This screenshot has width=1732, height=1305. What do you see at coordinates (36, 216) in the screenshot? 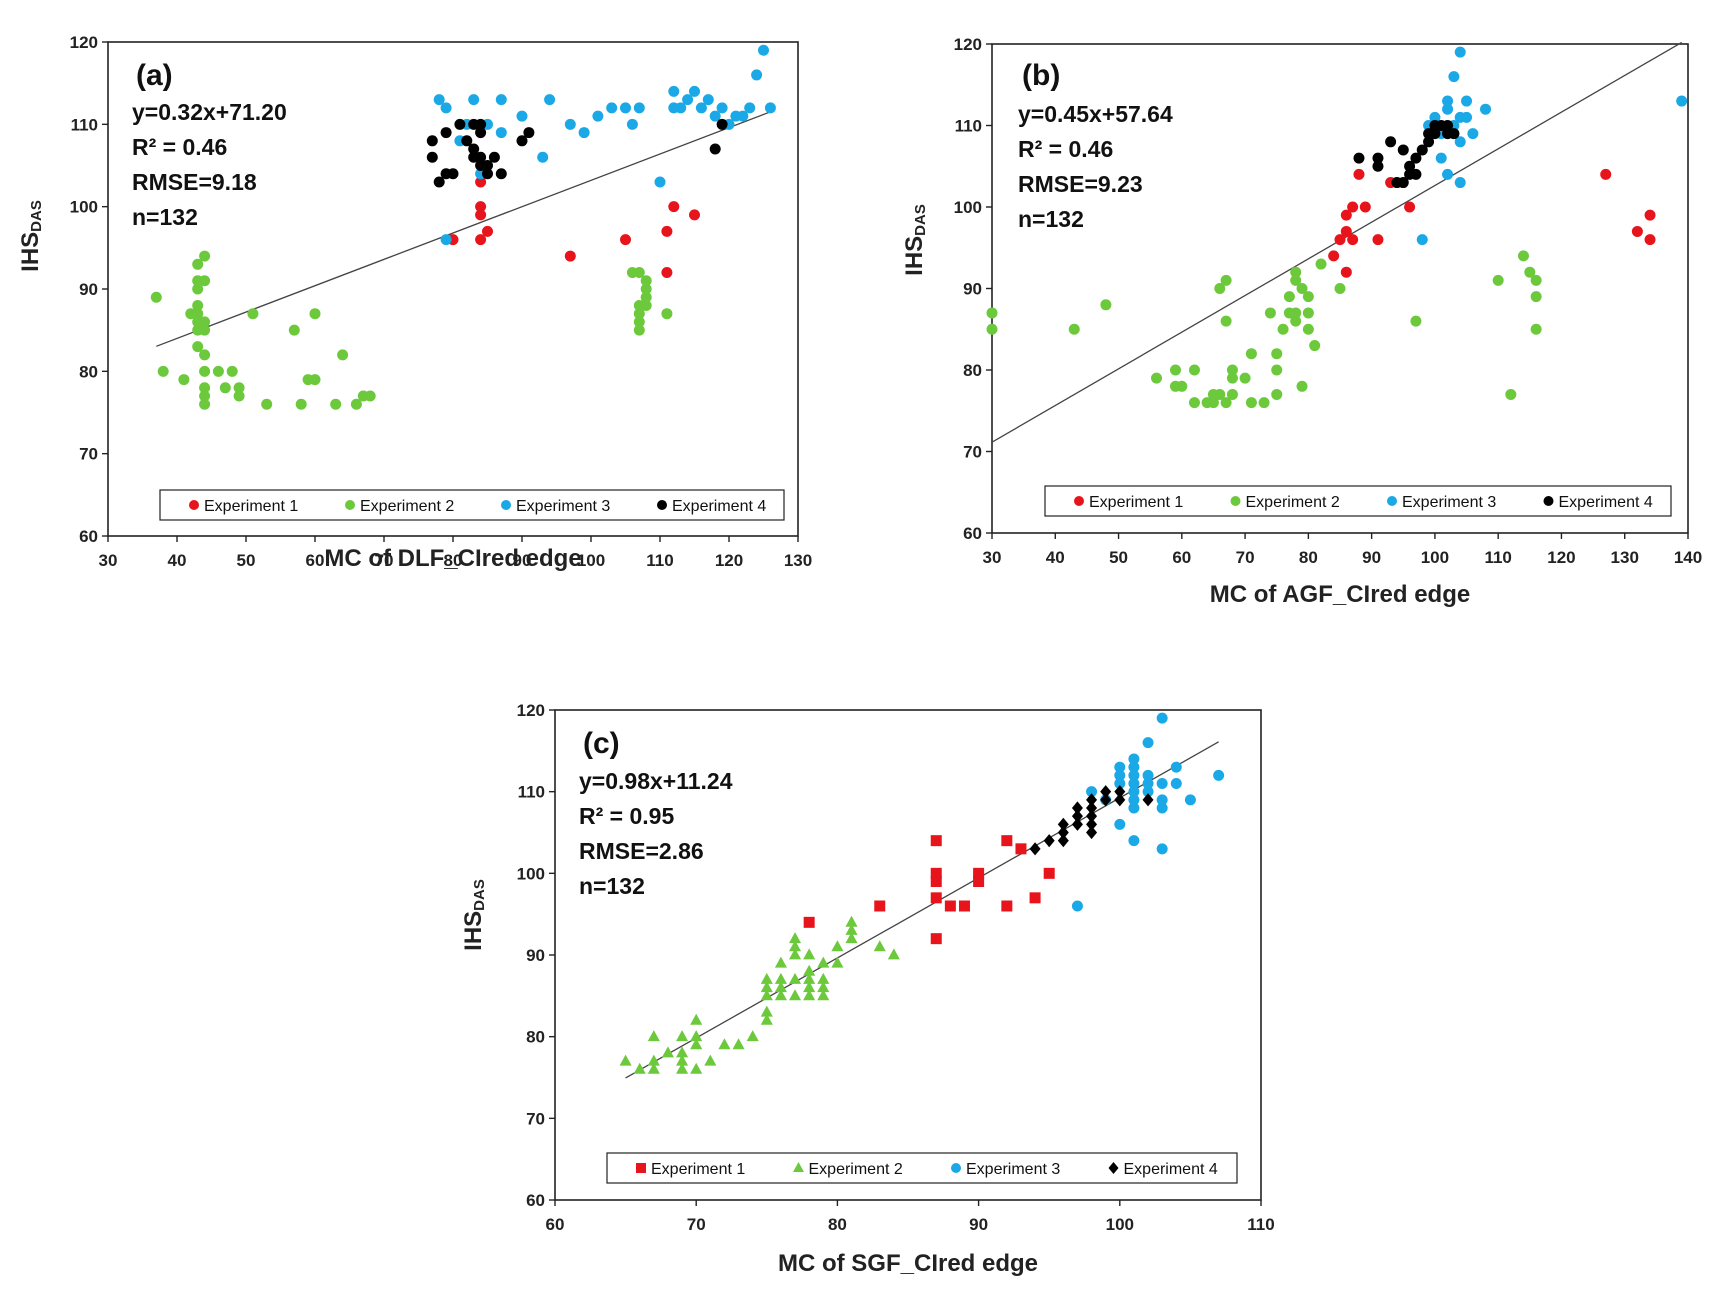
I see `panel-a-y-axis-title-sub: DAS` at bounding box center [36, 216].